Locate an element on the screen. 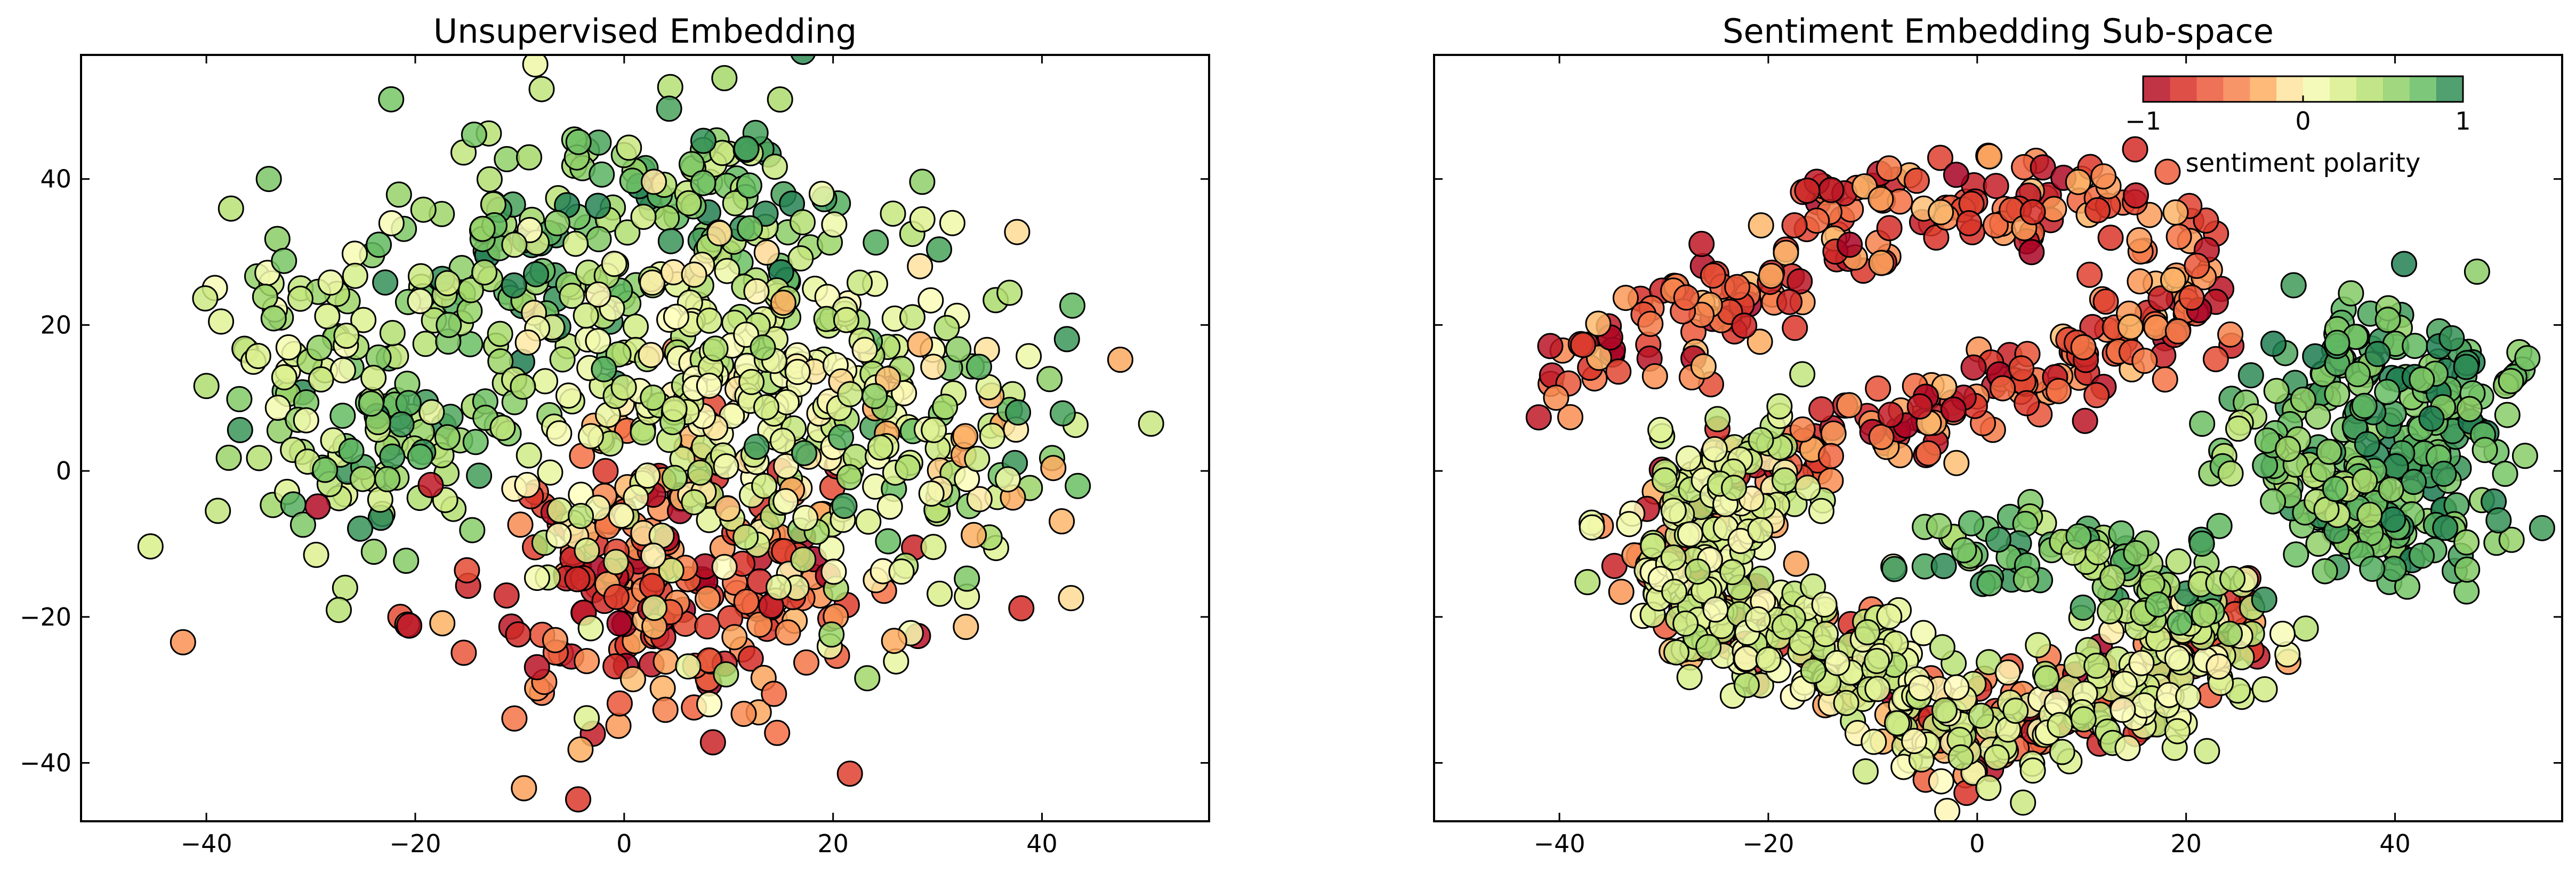 Image resolution: width=2576 pixels, height=873 pixels. chart-title-right: Sentiment Embedding Sub-space is located at coordinates (1998, 31).